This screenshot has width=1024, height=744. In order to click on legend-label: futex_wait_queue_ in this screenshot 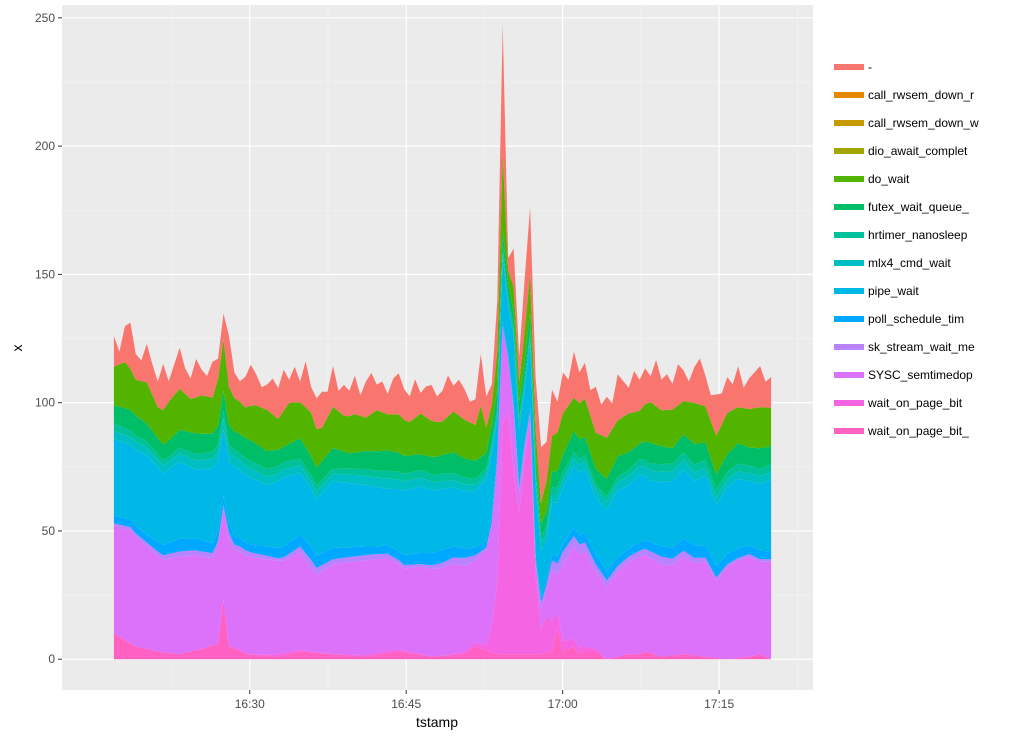, I will do `click(918, 207)`.